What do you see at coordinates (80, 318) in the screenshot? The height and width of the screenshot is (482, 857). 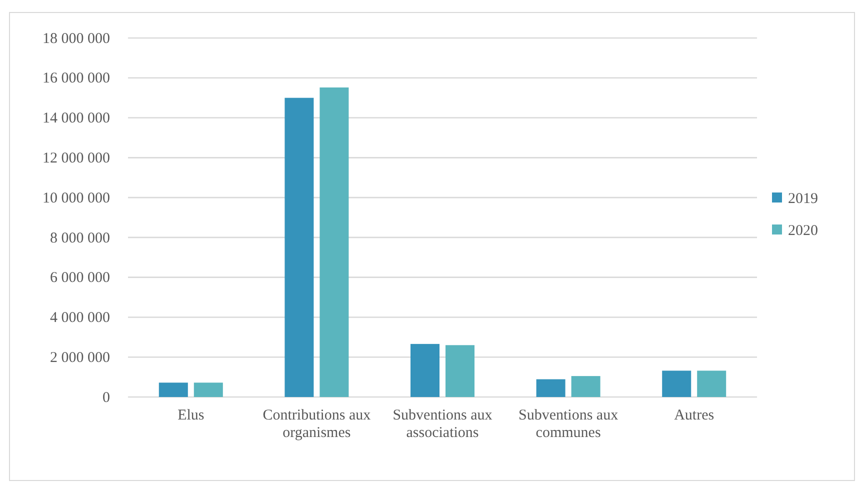 I see `y-tick-label: 4 000 000` at bounding box center [80, 318].